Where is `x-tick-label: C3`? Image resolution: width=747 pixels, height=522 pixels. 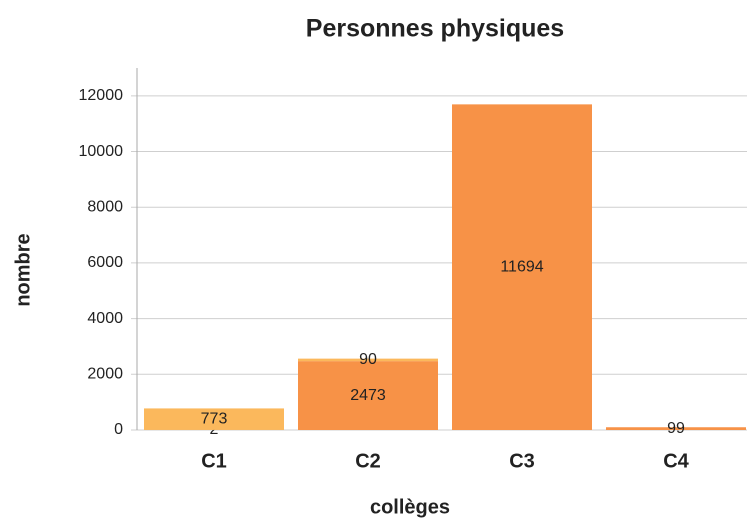
x-tick-label: C3 is located at coordinates (522, 461).